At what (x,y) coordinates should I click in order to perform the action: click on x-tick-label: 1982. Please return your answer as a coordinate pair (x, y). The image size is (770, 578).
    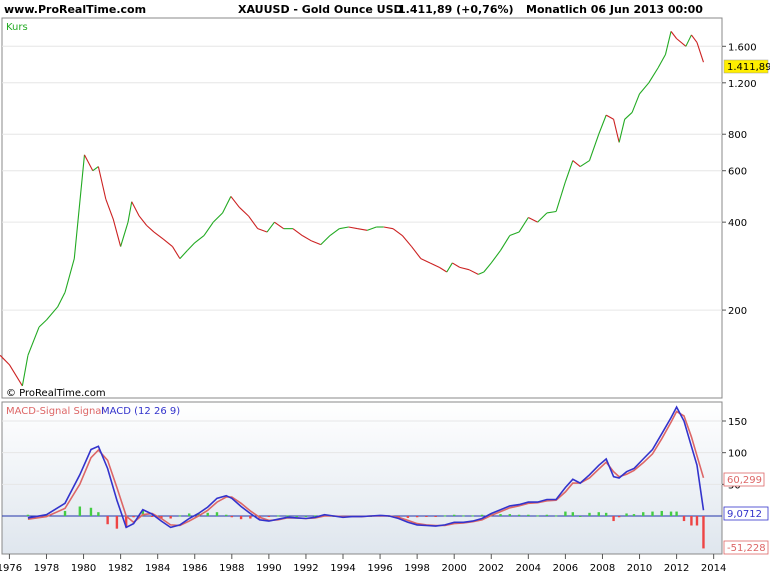
    Looking at the image, I should click on (120, 568).